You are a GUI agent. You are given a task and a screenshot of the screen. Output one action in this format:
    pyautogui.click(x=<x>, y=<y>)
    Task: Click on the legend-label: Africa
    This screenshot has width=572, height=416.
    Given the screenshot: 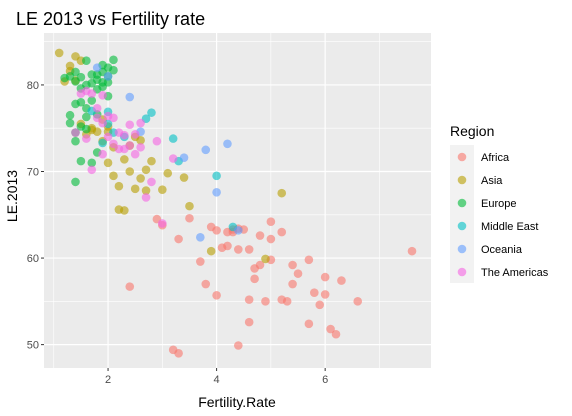 What is the action you would take?
    pyautogui.click(x=495, y=158)
    